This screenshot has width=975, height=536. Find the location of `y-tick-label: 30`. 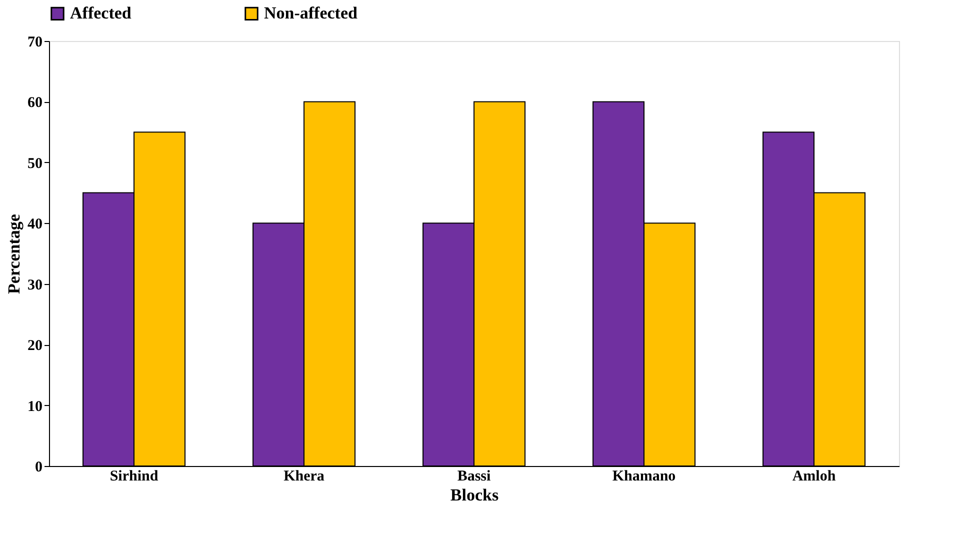

y-tick-label: 30 is located at coordinates (35, 285).